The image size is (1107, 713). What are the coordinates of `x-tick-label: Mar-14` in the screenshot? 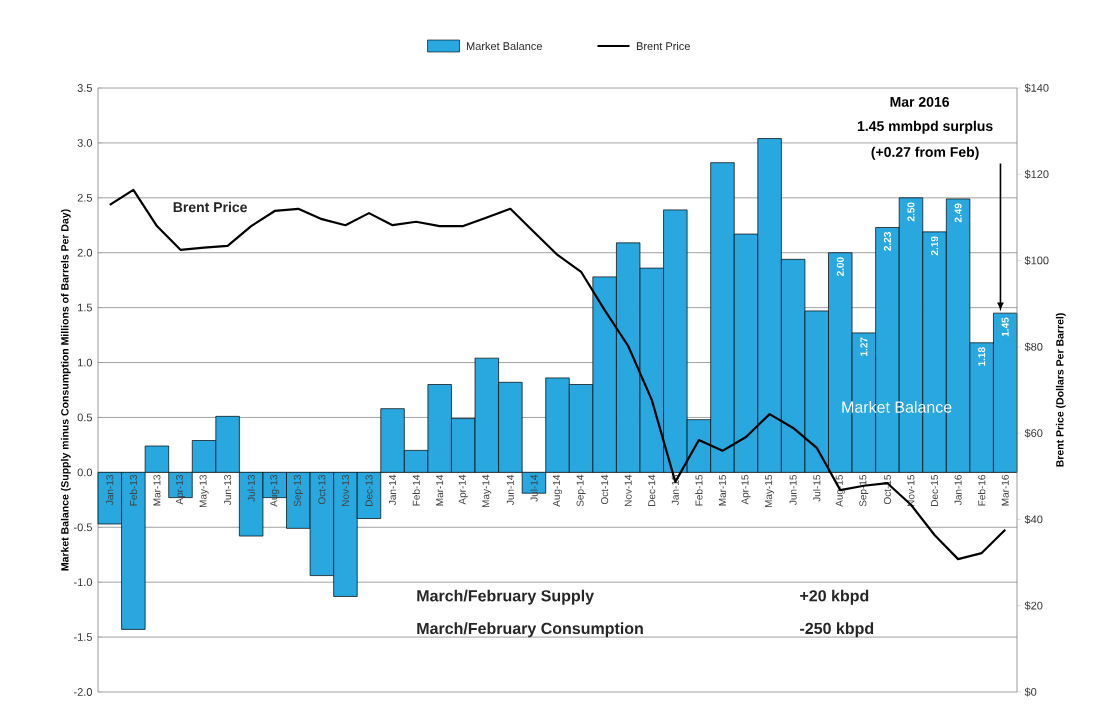 It's located at (440, 490).